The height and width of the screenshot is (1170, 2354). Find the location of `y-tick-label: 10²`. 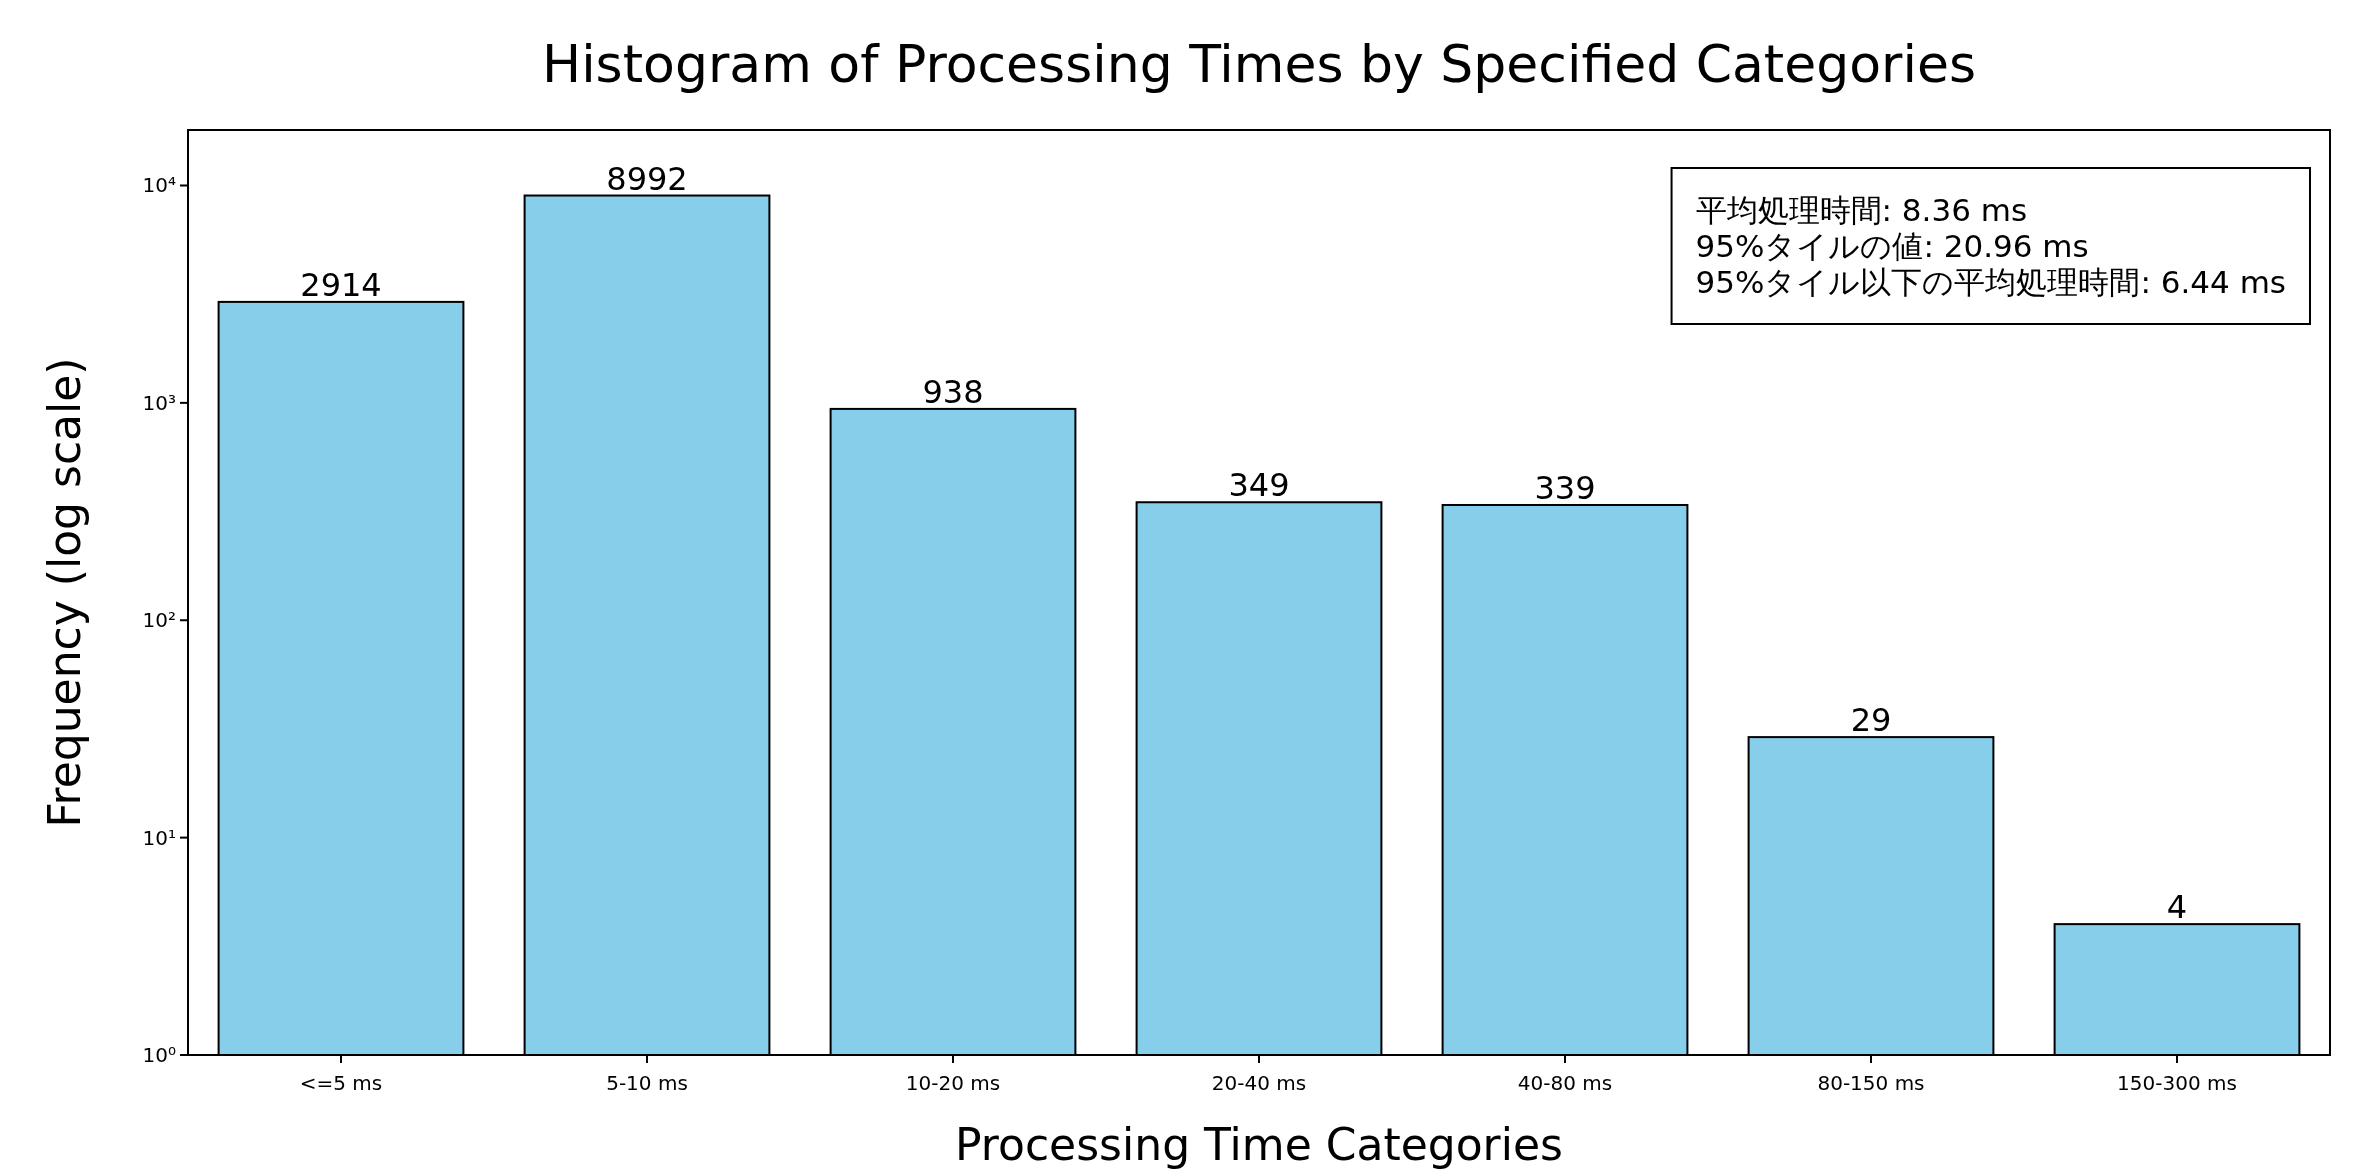

y-tick-label: 10² is located at coordinates (159, 620).